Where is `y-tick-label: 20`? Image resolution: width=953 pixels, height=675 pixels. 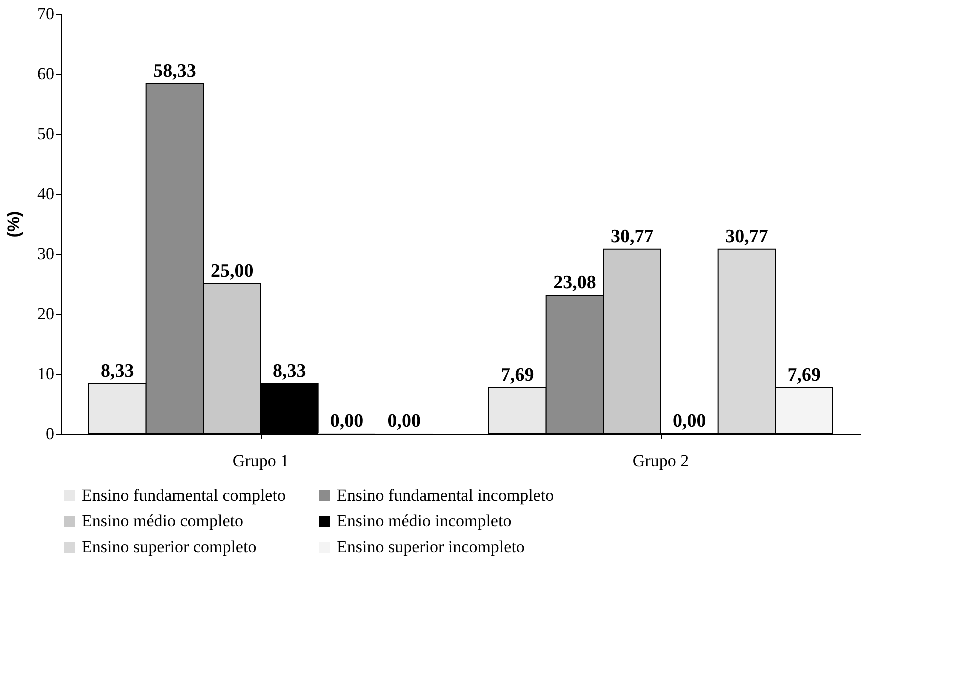
y-tick-label: 20 is located at coordinates (46, 314).